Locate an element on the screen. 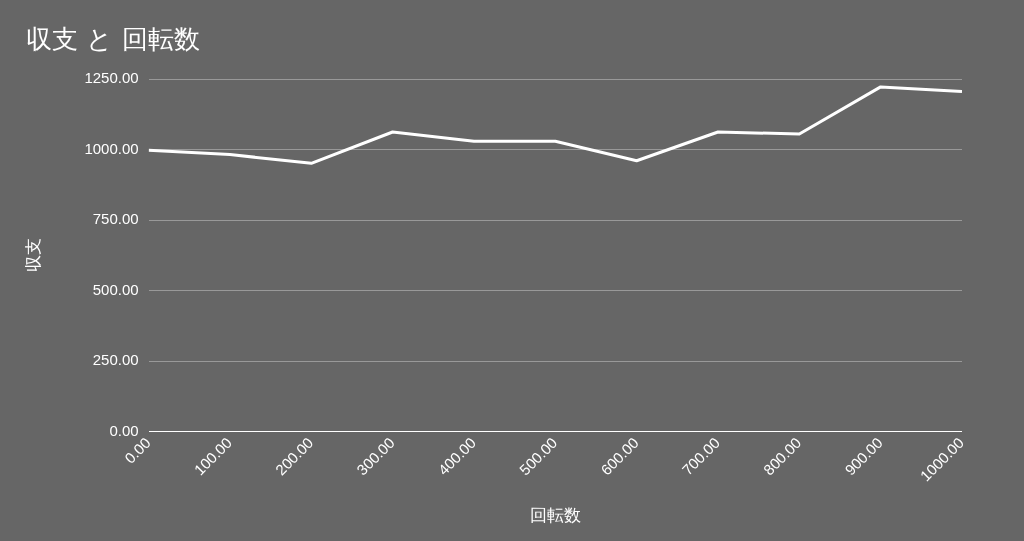 This screenshot has width=1024, height=541. y-tick-label: 1250.00 is located at coordinates (111, 78).